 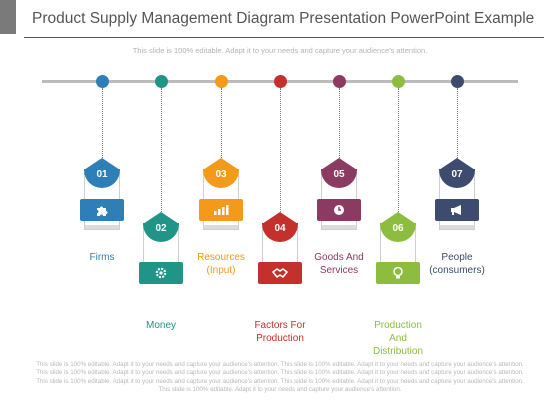 I want to click on step-number-badge: 06, so click(x=398, y=227).